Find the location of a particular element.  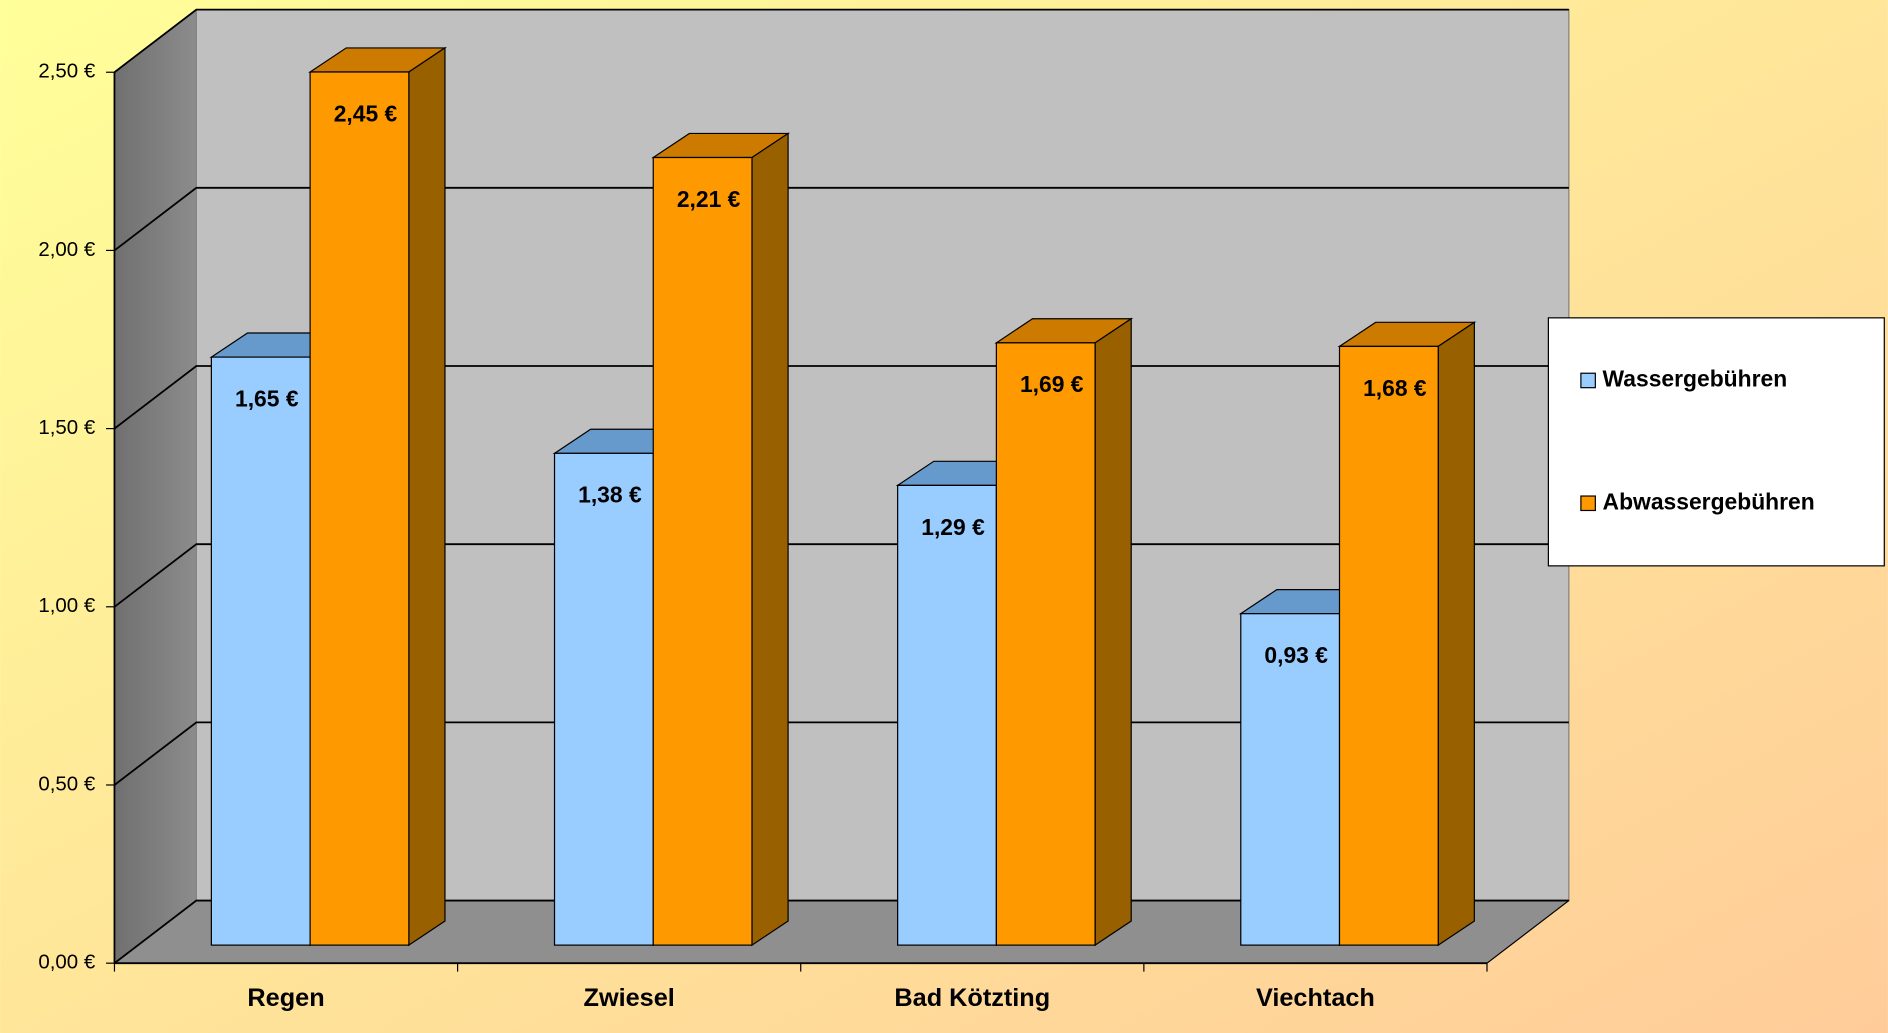

x-tick-label: Viechtach is located at coordinates (1315, 998).